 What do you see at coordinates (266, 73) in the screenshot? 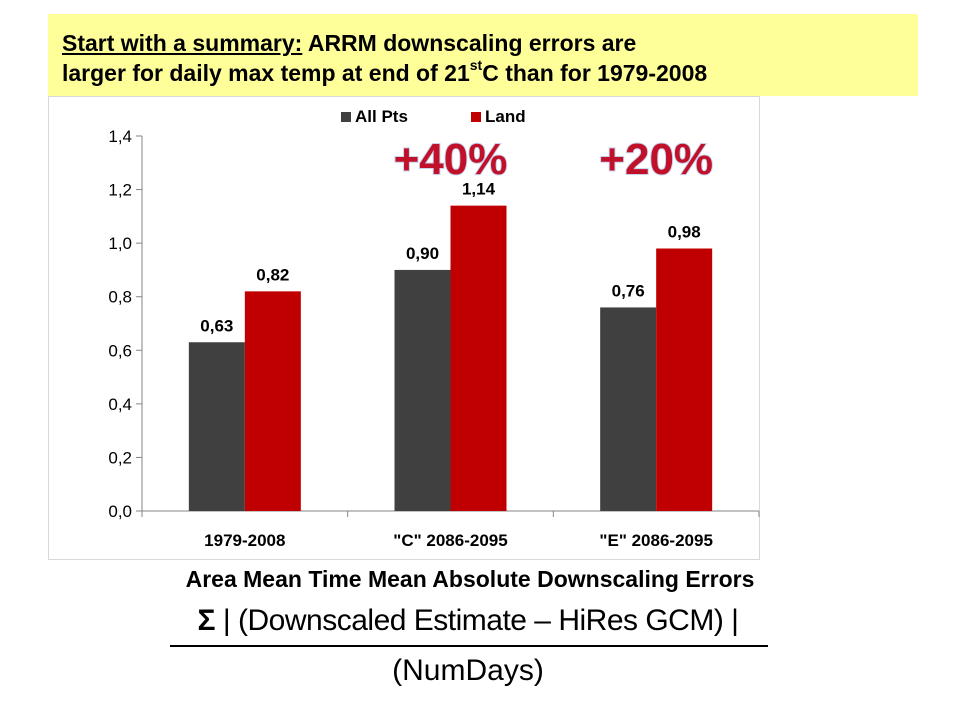
I see `summary-line-2-pre: larger for daily max temp at end of 21` at bounding box center [266, 73].